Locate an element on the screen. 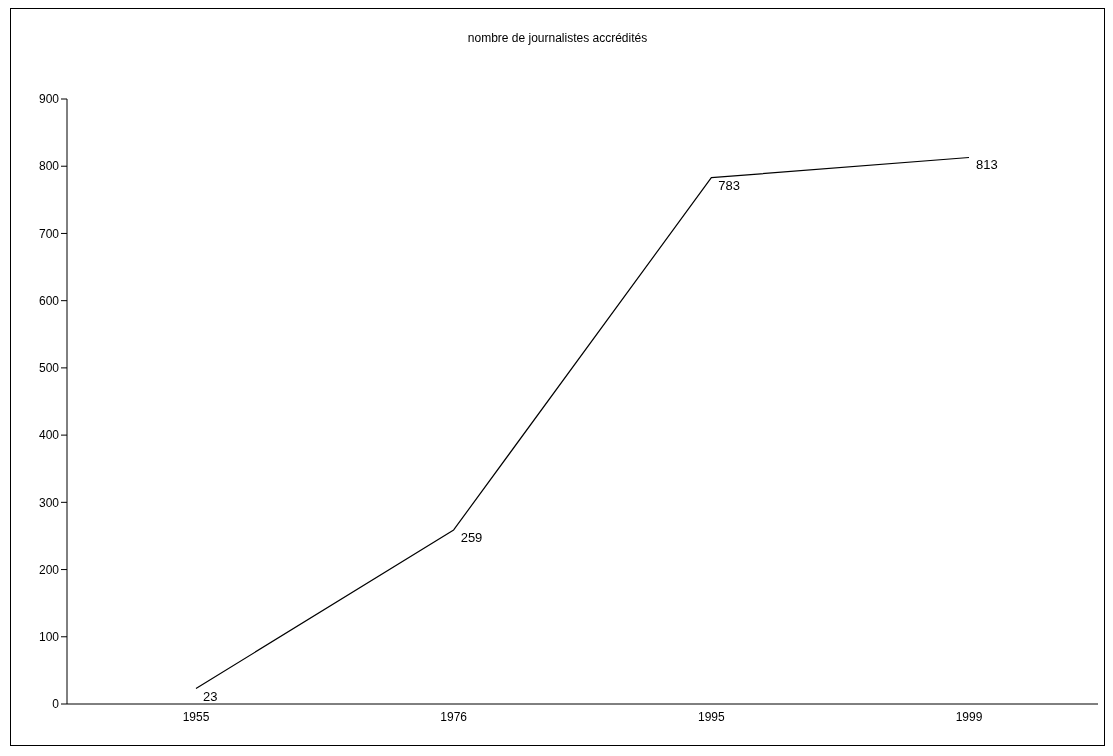 The image size is (1113, 756). y-tick-label: 300 is located at coordinates (49, 502).